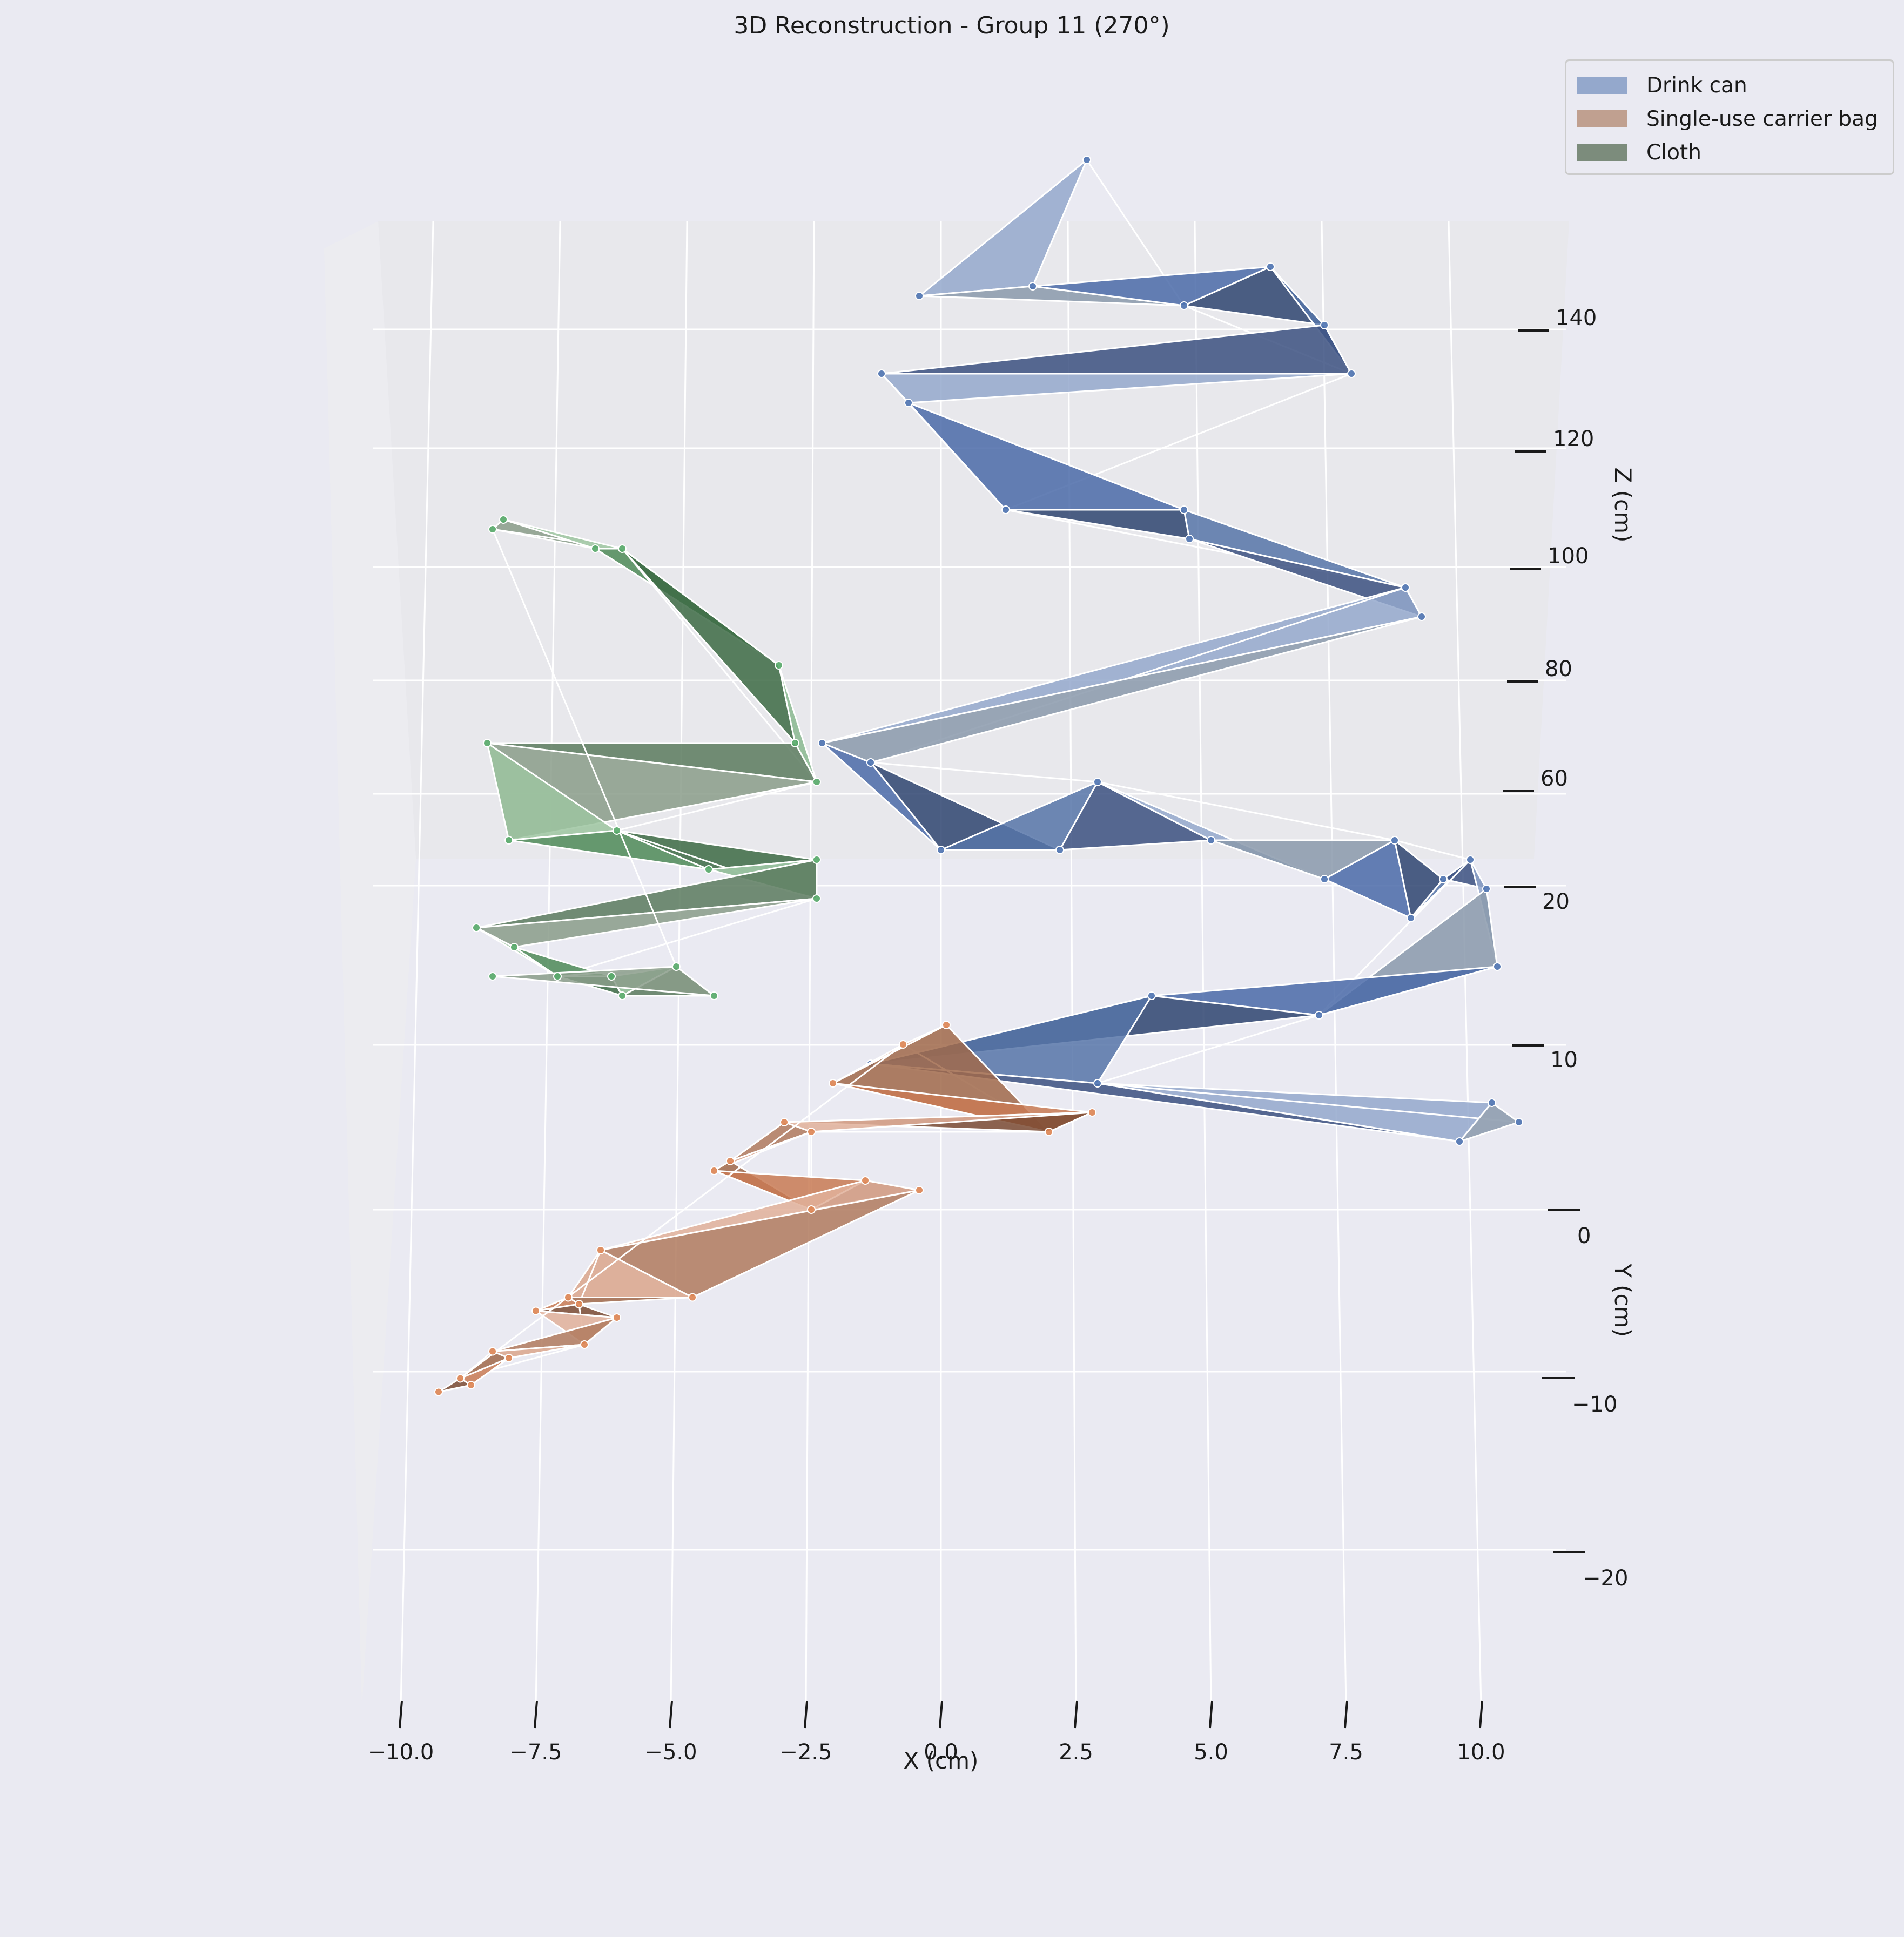  I want to click on mesh-face-drink-can, so click(1489, 1122).